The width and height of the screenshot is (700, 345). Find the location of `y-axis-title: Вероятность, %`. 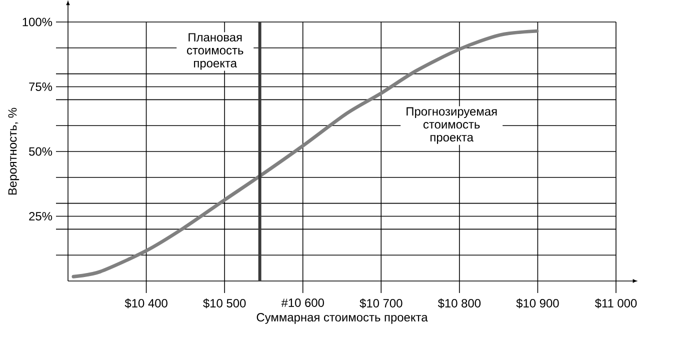

y-axis-title: Вероятность, % is located at coordinates (14, 151).